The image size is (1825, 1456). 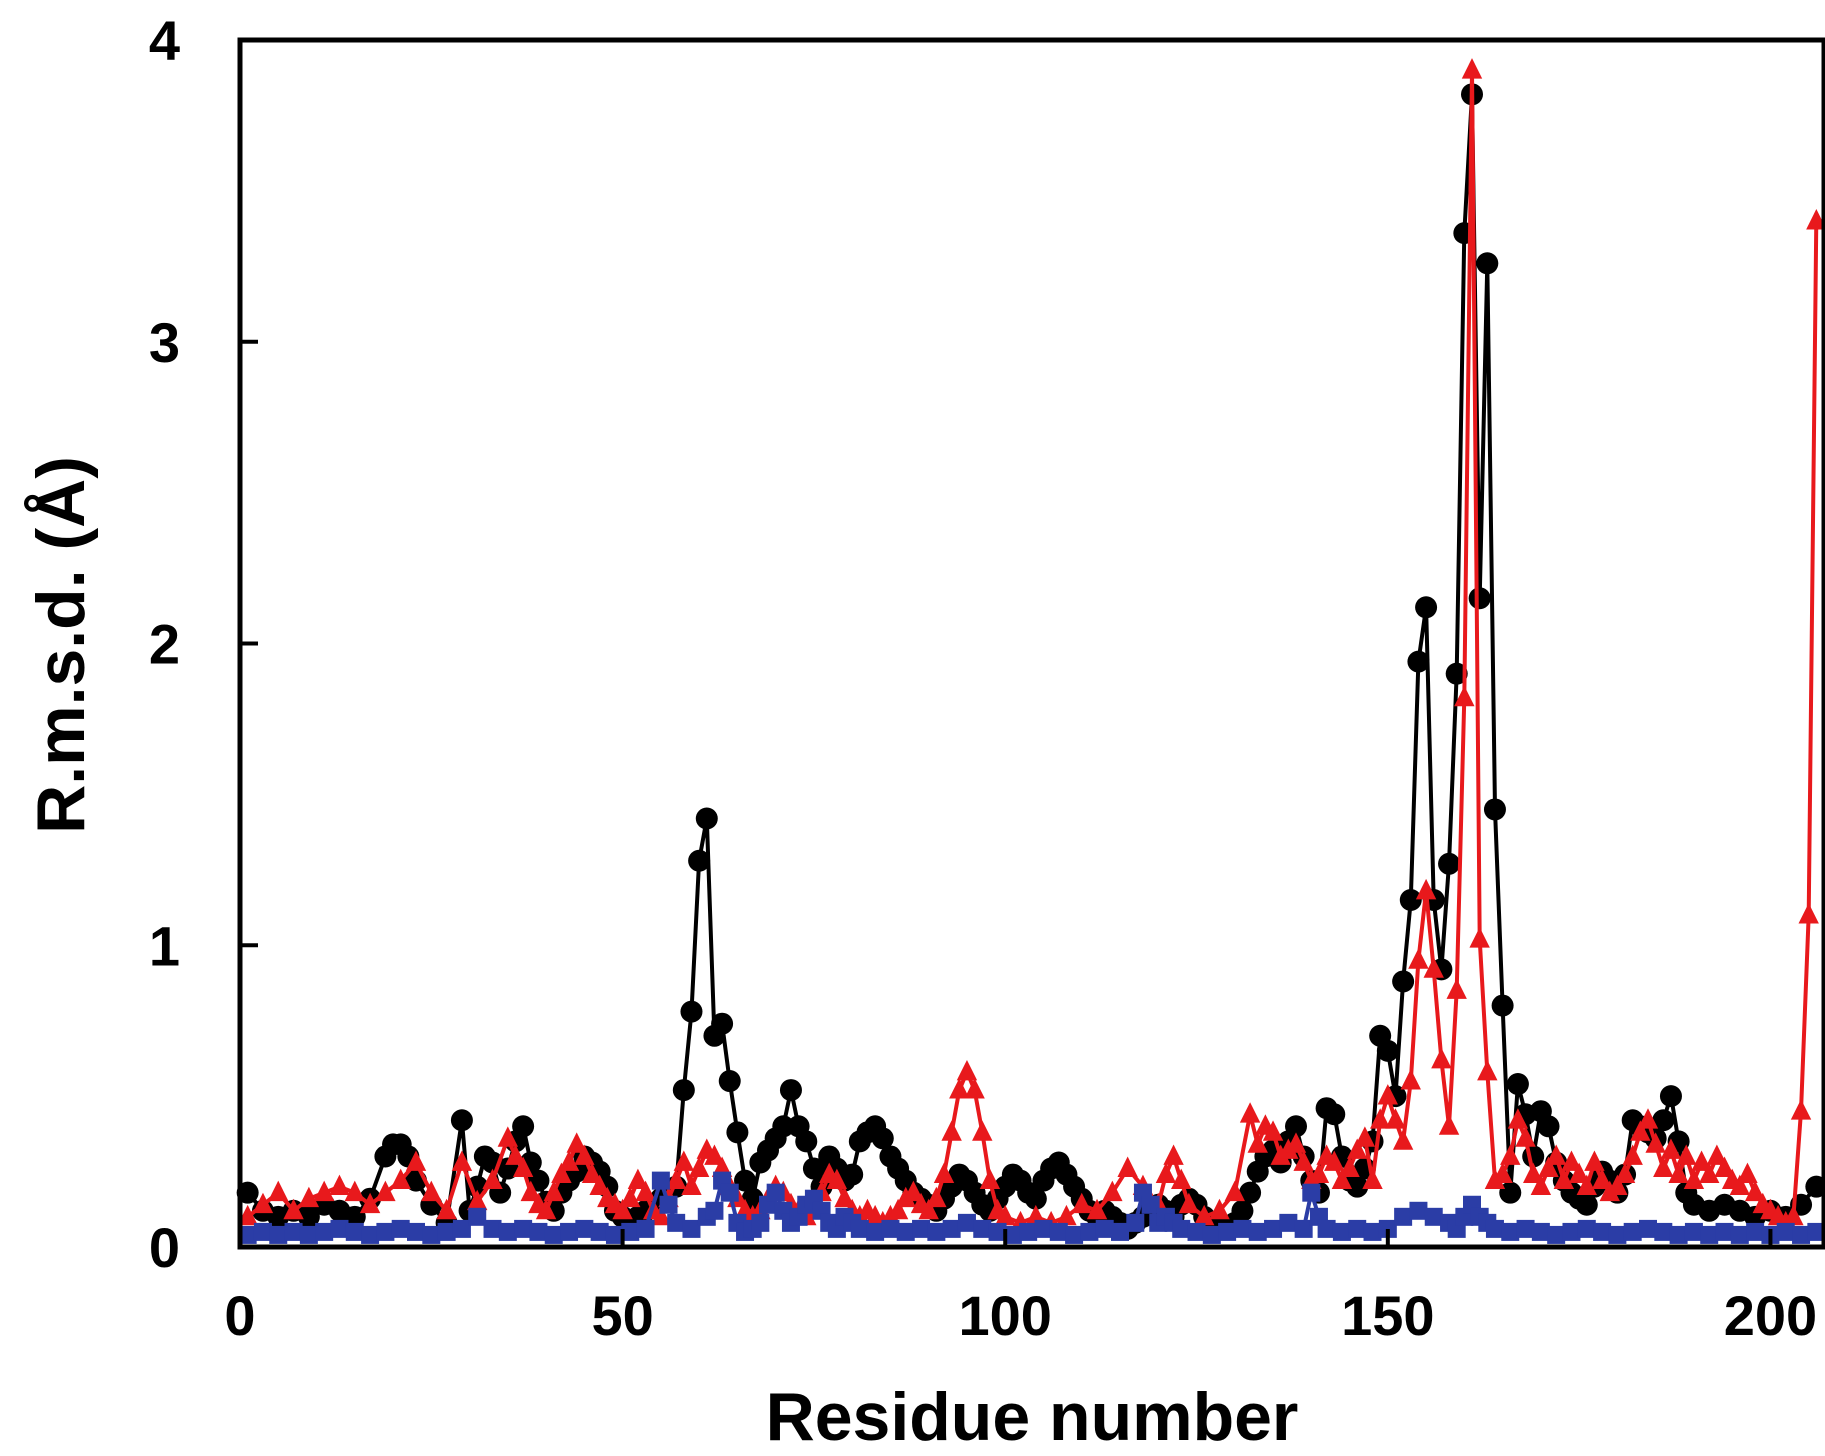 I want to click on y-tick-label: 0, so click(x=164, y=1247).